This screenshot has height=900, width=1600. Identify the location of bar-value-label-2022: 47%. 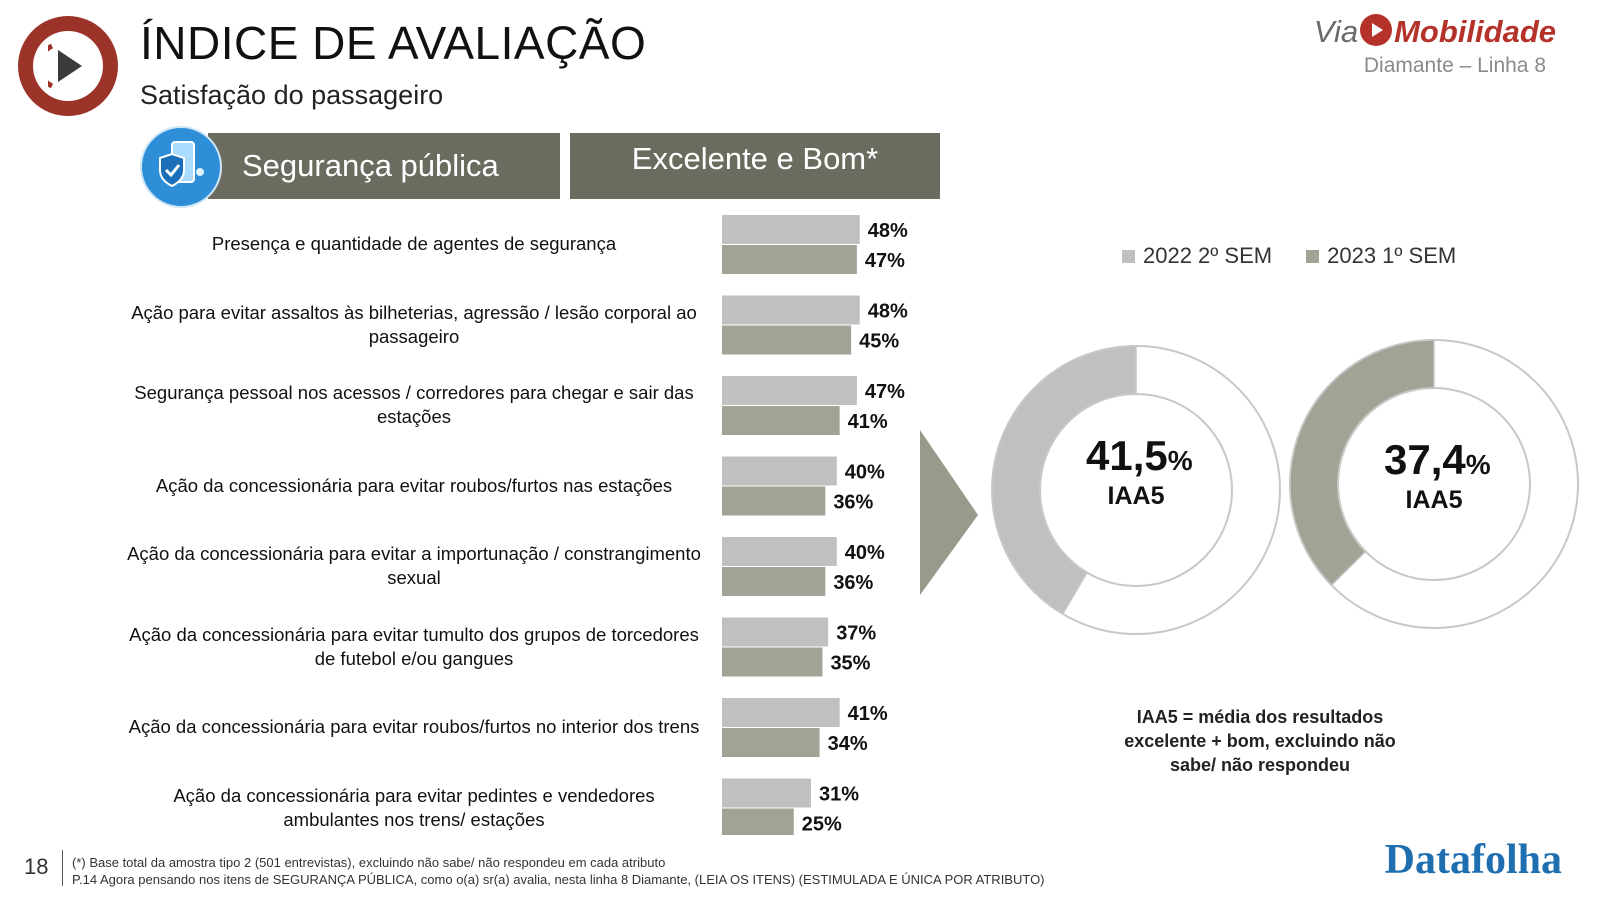
(885, 392).